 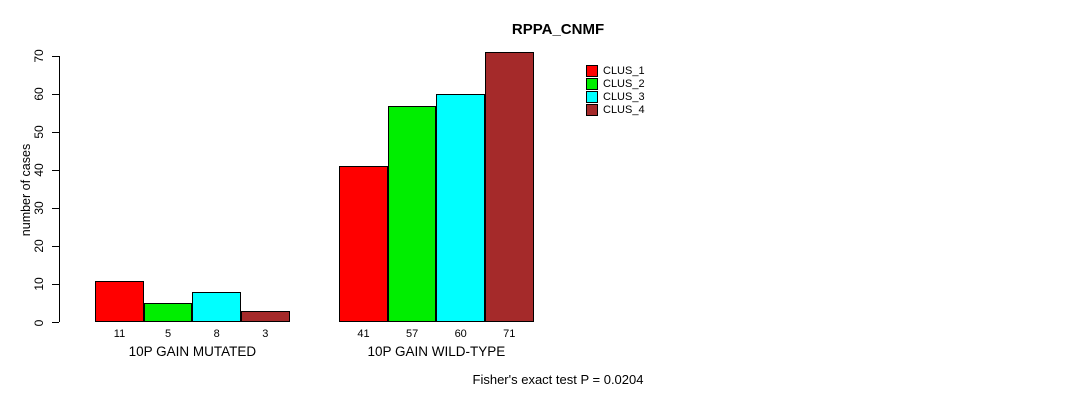 What do you see at coordinates (624, 70) in the screenshot?
I see `legend-label: CLUS_1` at bounding box center [624, 70].